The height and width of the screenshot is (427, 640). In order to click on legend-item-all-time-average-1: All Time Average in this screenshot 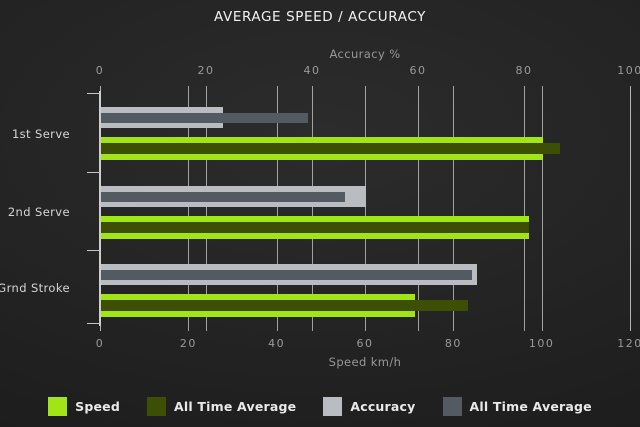, I will do `click(222, 406)`.